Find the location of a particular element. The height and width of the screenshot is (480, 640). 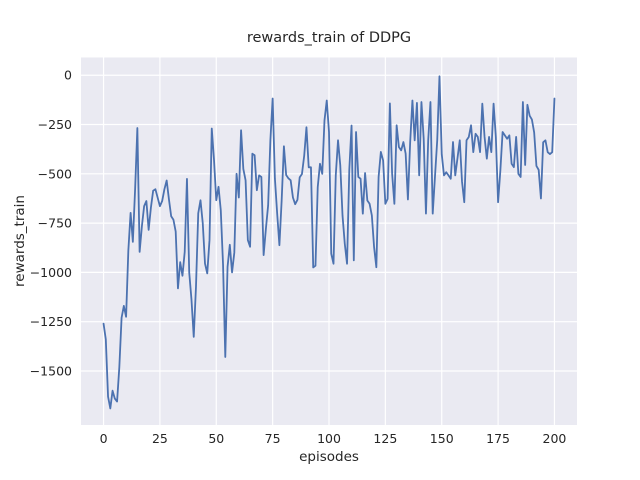

x-tick-label: 50 is located at coordinates (216, 438).